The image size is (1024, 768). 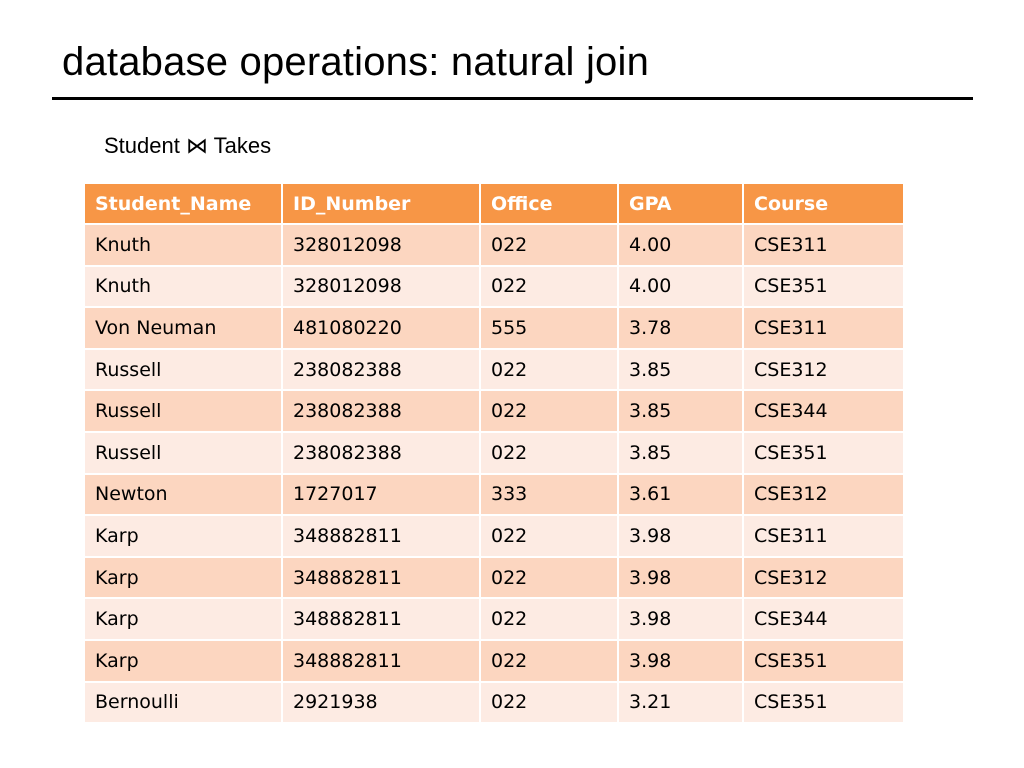 I want to click on cell-id-number: 481080220, so click(x=382, y=329).